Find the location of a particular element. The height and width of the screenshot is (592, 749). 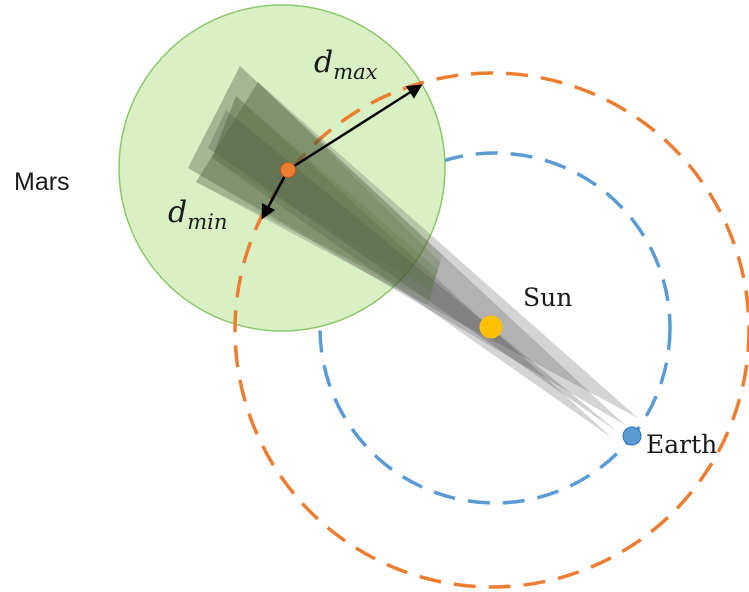

mars-beam-overlay is located at coordinates (315, 185).